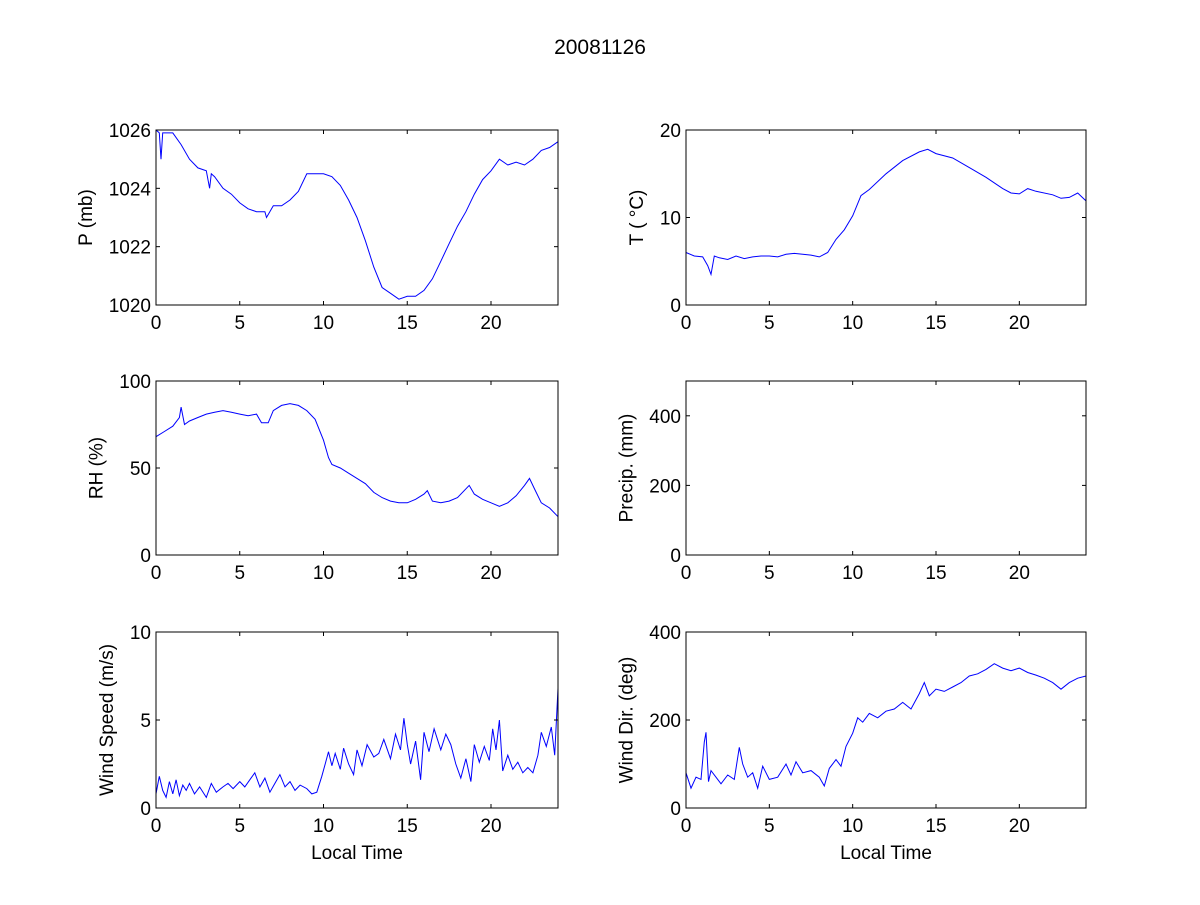 The width and height of the screenshot is (1200, 905). What do you see at coordinates (130, 131) in the screenshot?
I see `y-tick-label: 1026` at bounding box center [130, 131].